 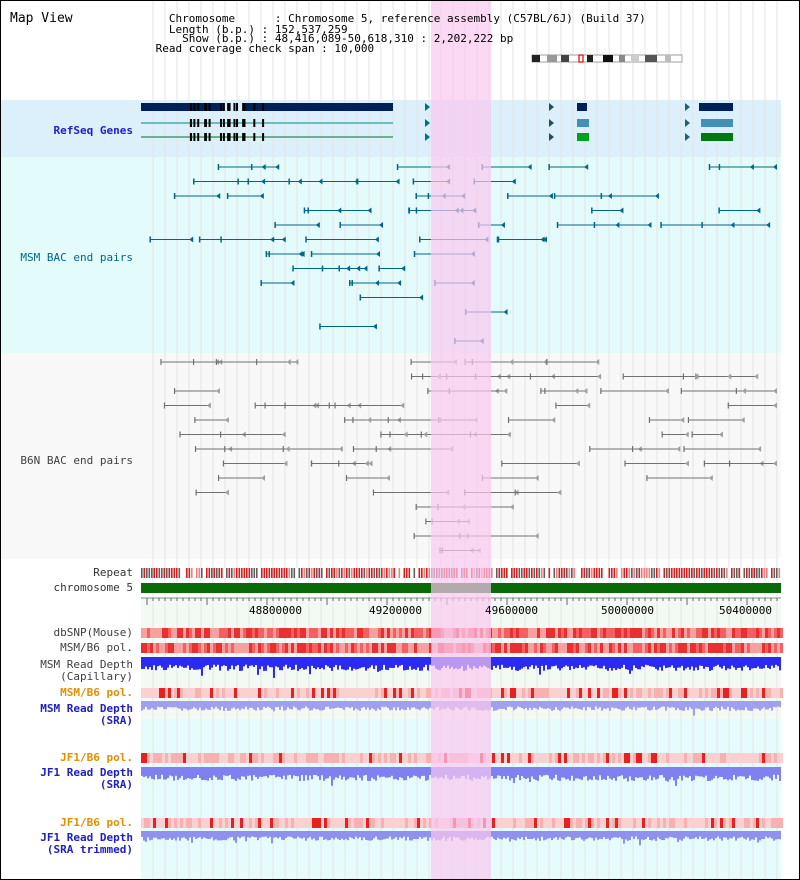 What do you see at coordinates (93, 130) in the screenshot?
I see `track-label-refseq: RefSeq Genes` at bounding box center [93, 130].